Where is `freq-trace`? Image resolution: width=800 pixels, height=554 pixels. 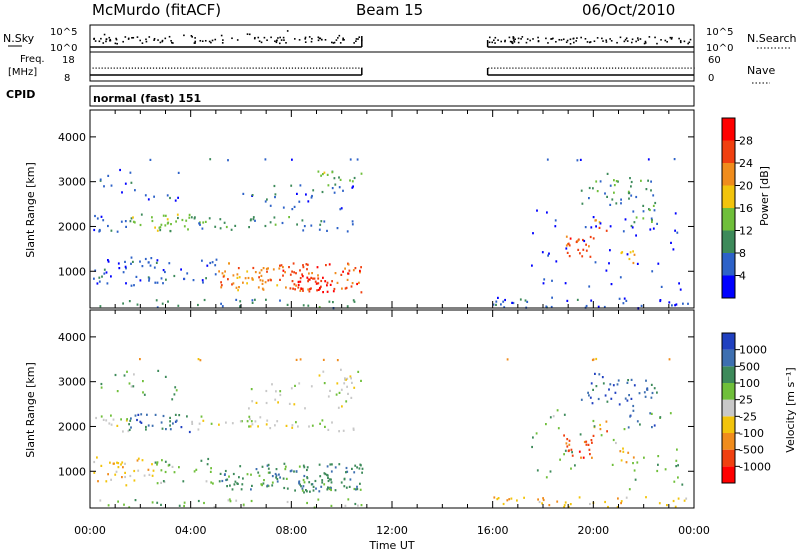 freq-trace is located at coordinates (392, 71).